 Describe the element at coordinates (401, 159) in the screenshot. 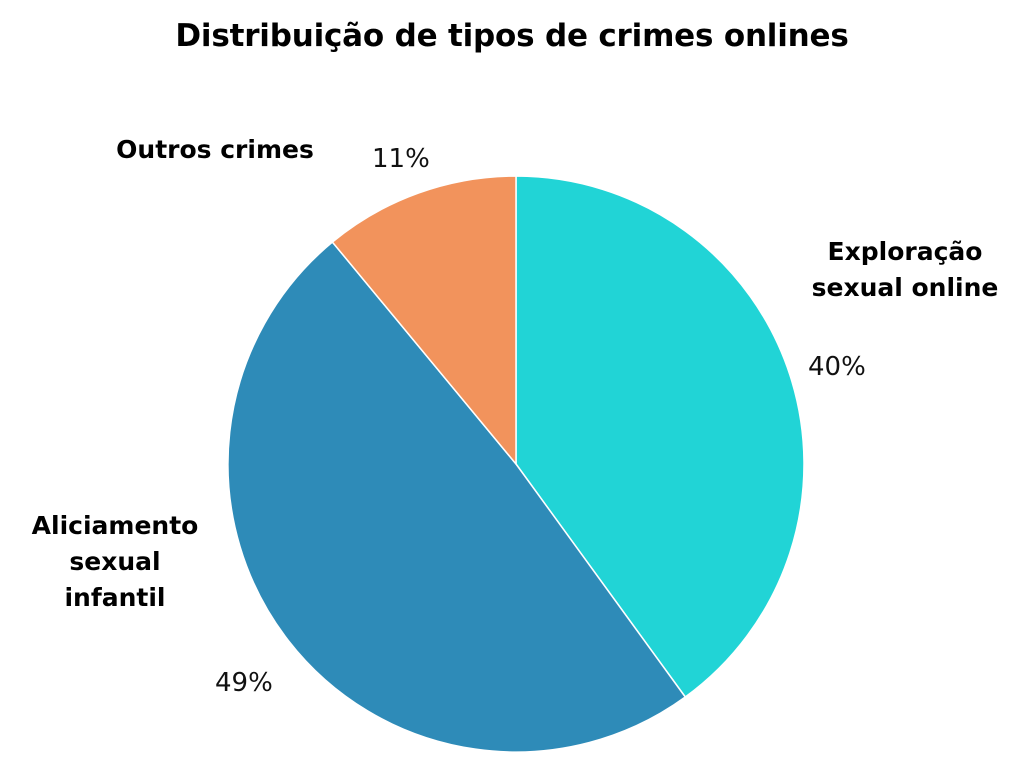

I see `value-label-outros: 11%` at that location.